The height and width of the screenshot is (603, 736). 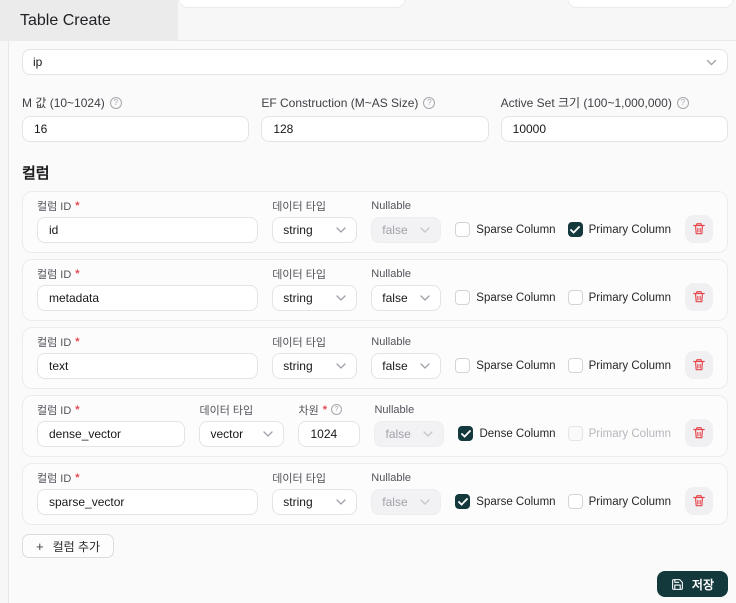 I want to click on active-set-size-input, so click(x=614, y=129).